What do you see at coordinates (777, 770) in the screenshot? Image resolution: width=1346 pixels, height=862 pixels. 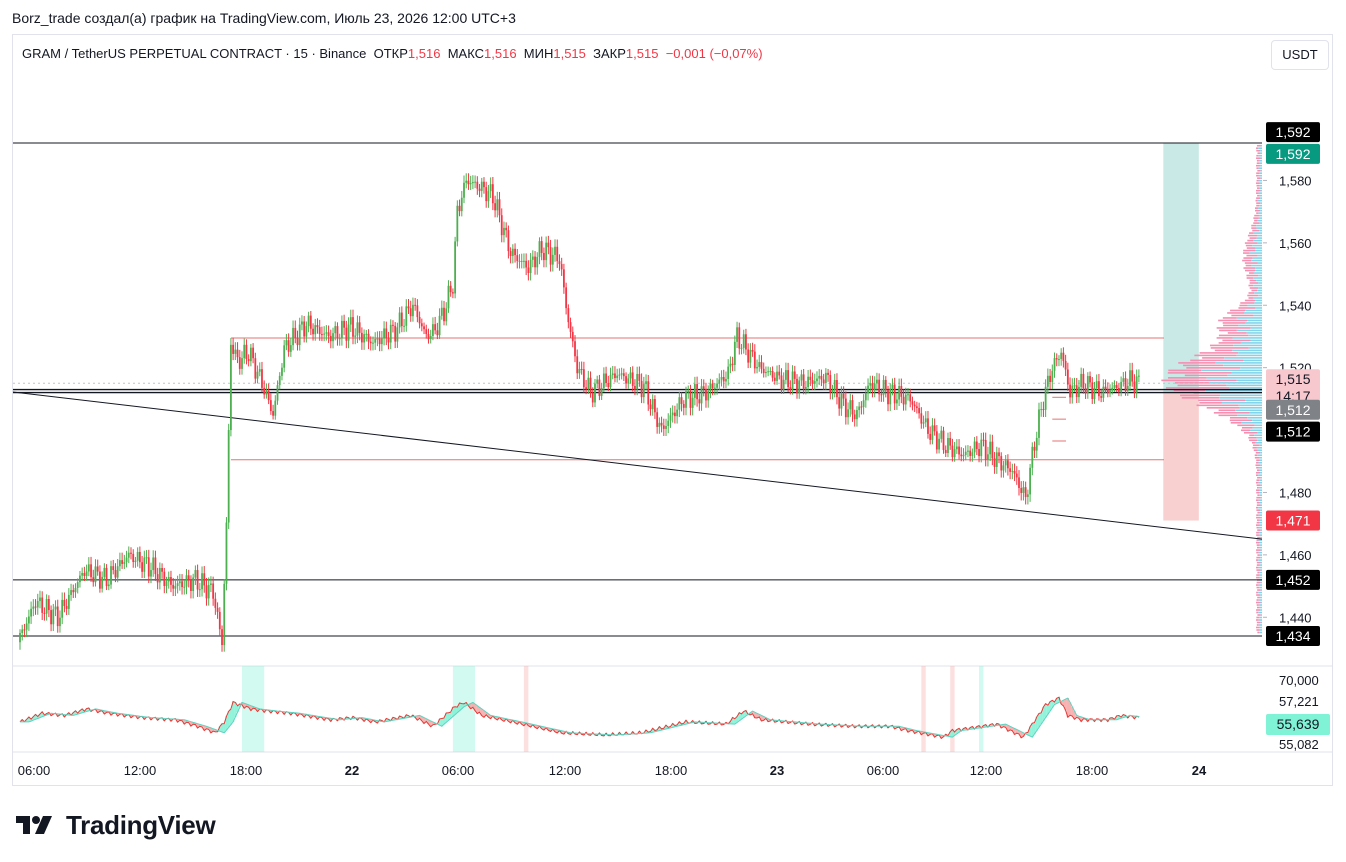 I see `time-tick-label: 23` at bounding box center [777, 770].